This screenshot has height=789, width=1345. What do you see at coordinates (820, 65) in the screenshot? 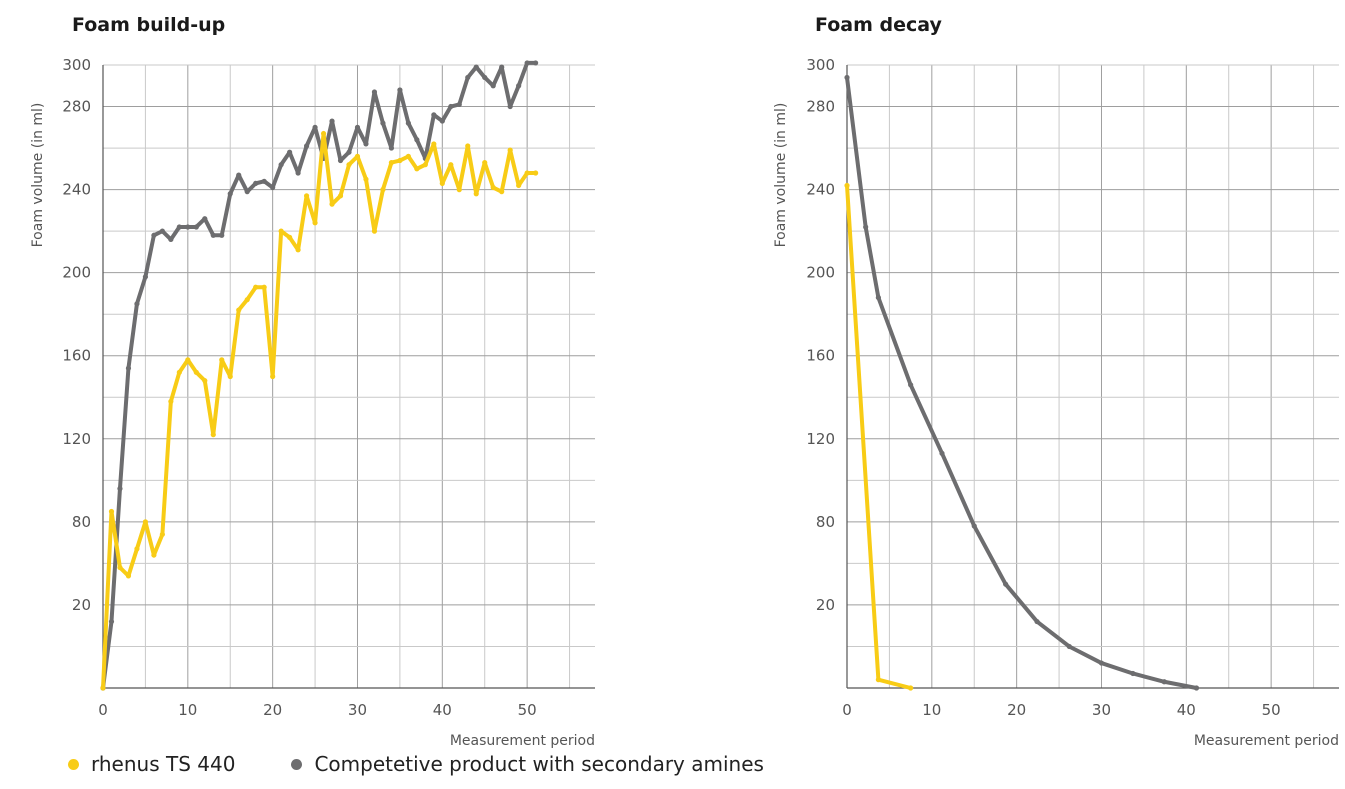
I see `decay-ytick-label: 300` at bounding box center [820, 65].